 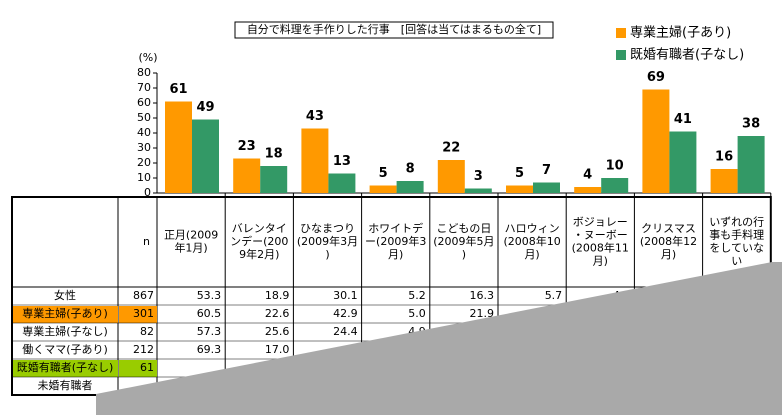 What do you see at coordinates (554, 295) in the screenshot?
I see `cell-value: 5.7` at bounding box center [554, 295].